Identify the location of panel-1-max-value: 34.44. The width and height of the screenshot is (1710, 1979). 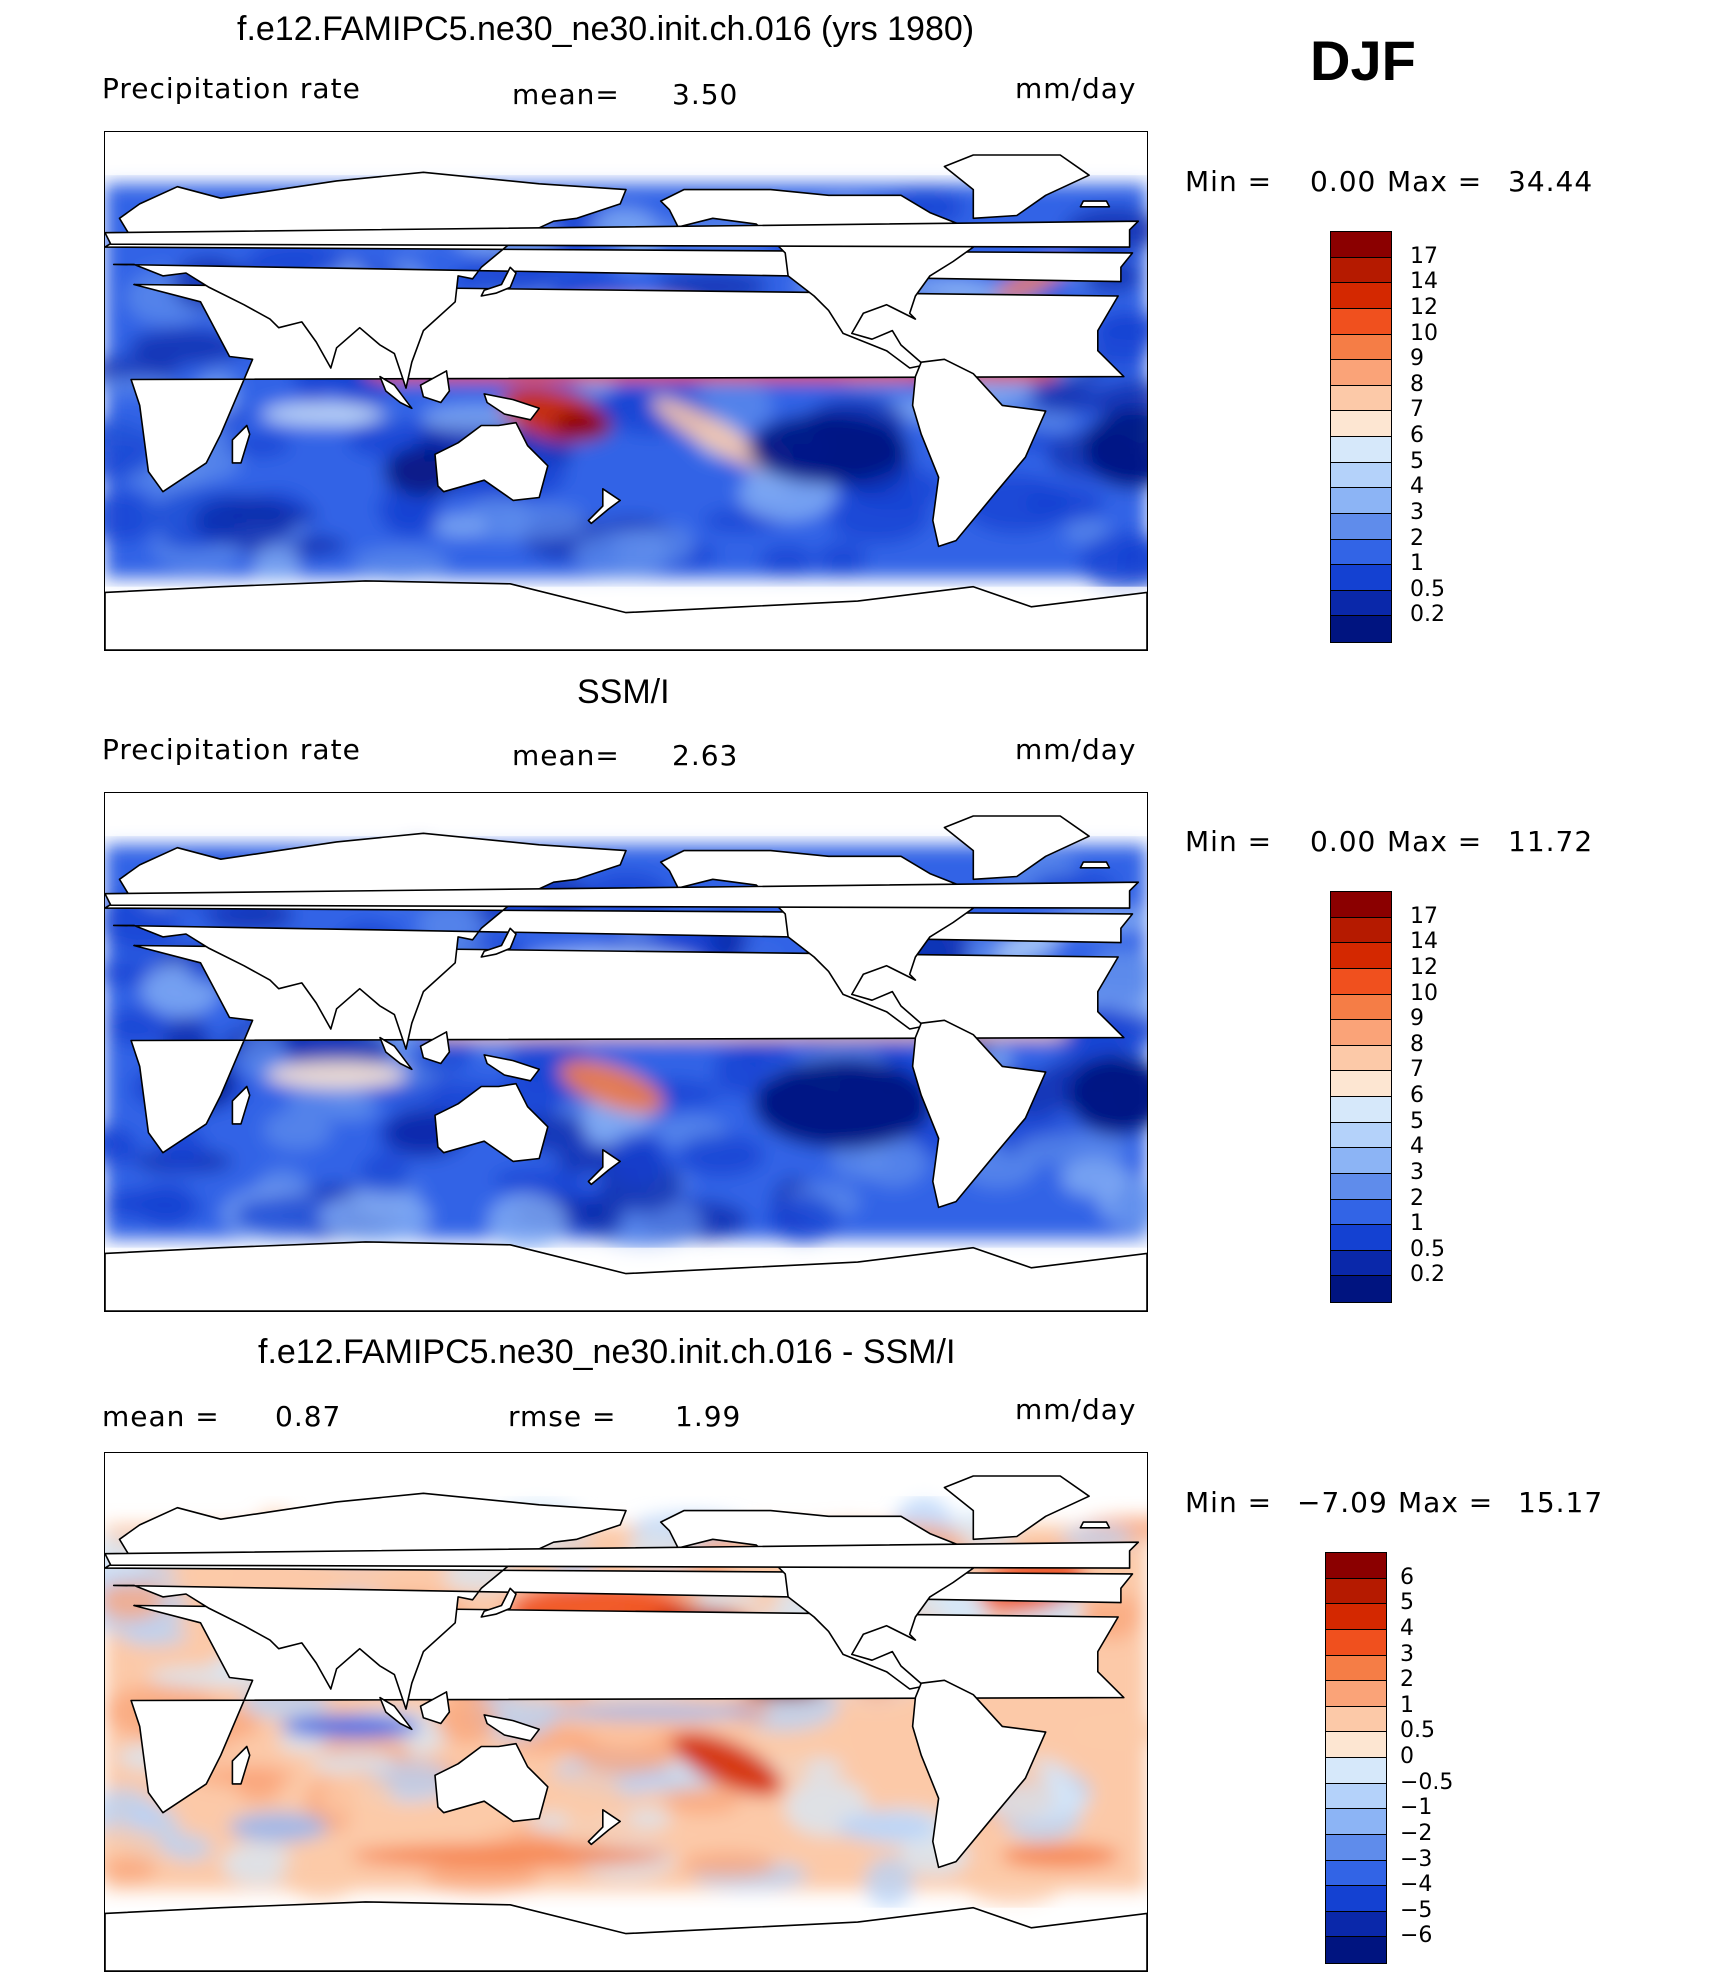
(1551, 181).